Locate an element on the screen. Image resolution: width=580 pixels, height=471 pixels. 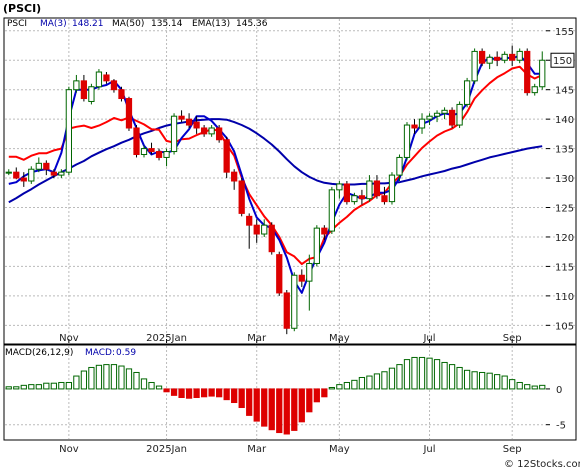
last-price-label: 150 is located at coordinates (562, 61).